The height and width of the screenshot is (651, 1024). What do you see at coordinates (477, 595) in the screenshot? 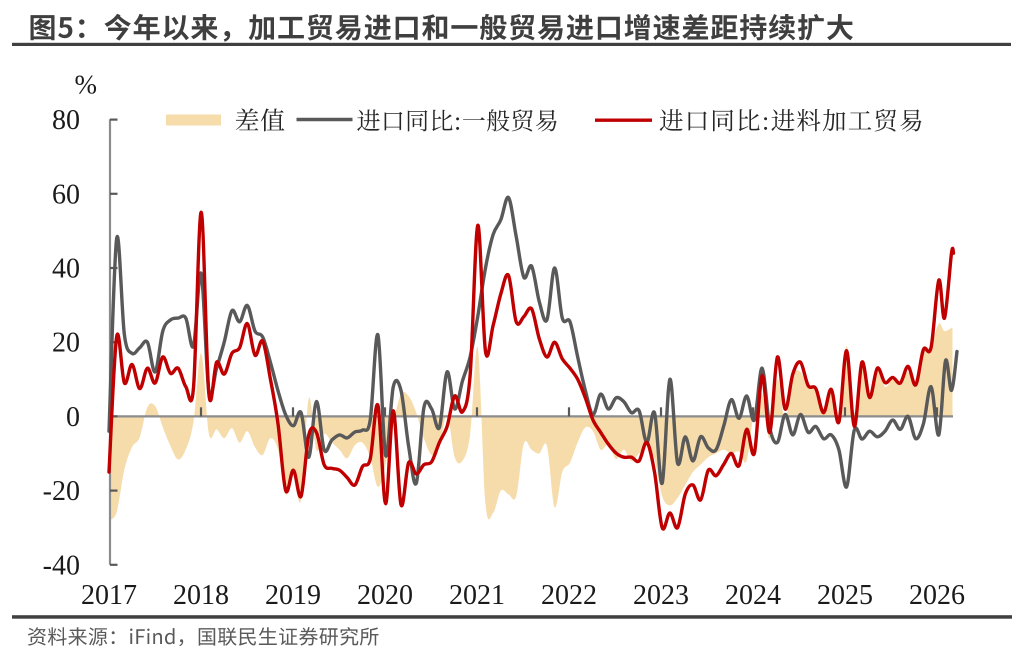
I see `svg-text: 2021` at bounding box center [477, 595].